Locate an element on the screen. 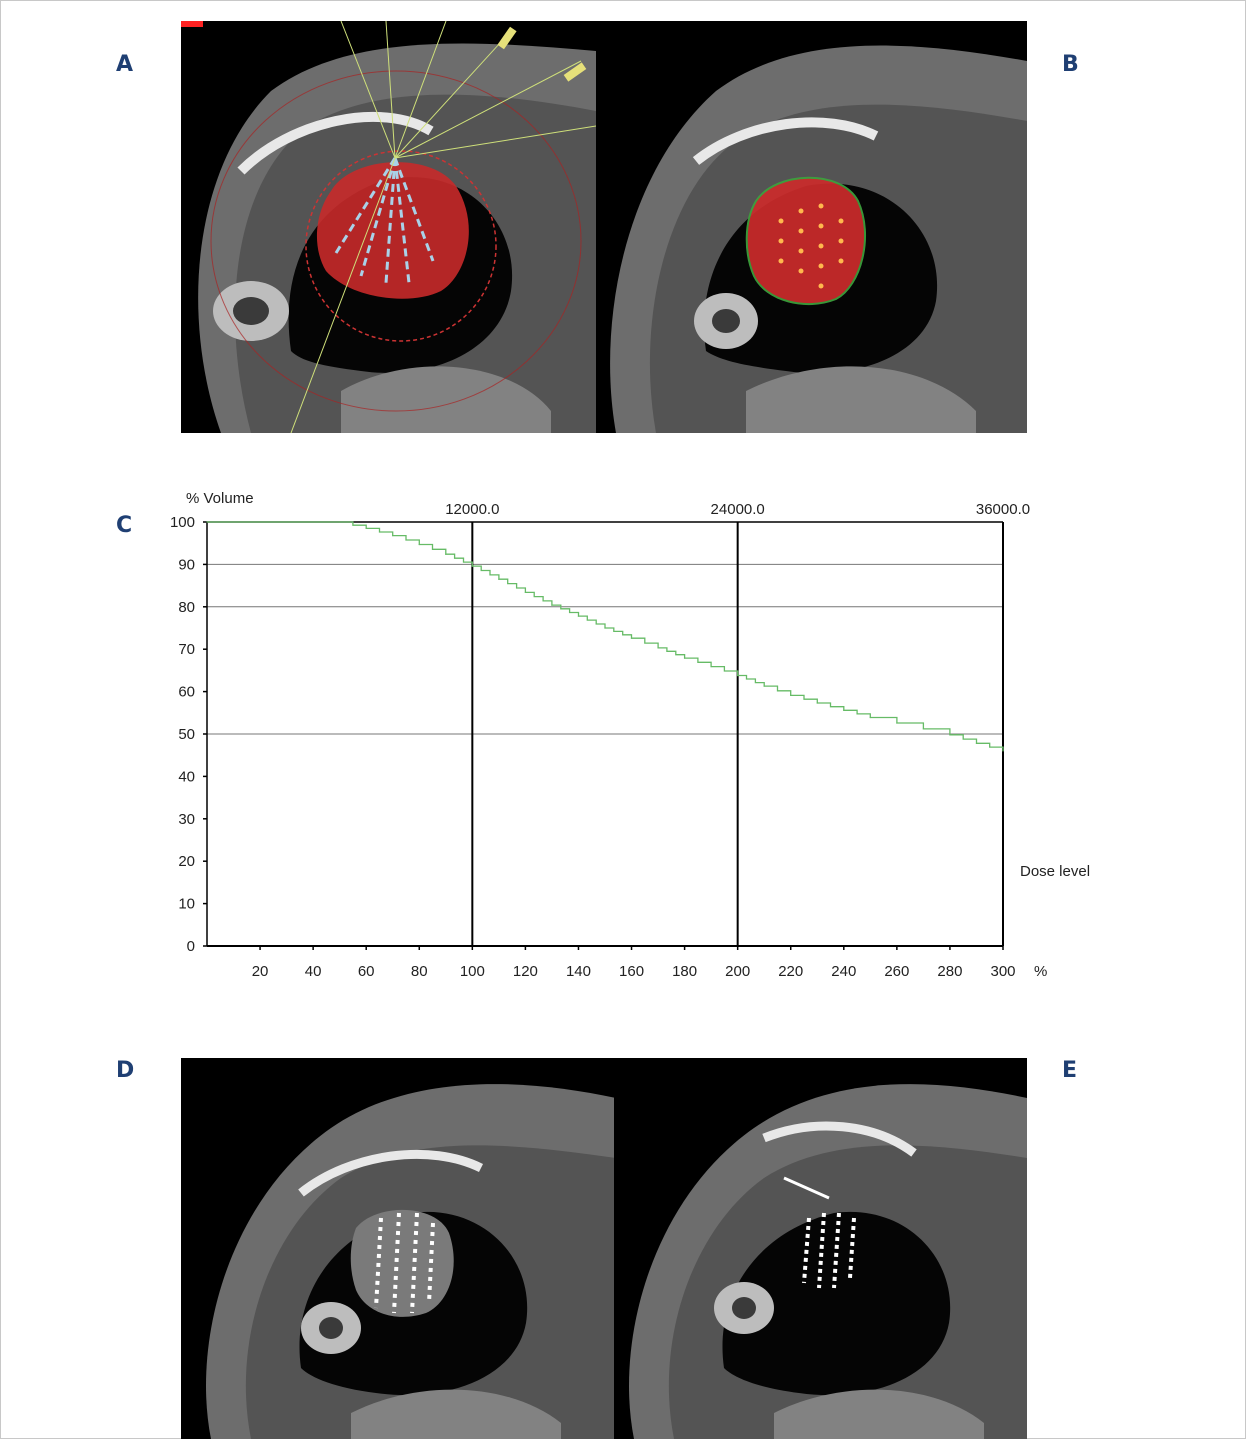 The image size is (1246, 1439). x-tick-label-60: 60 is located at coordinates (366, 971).